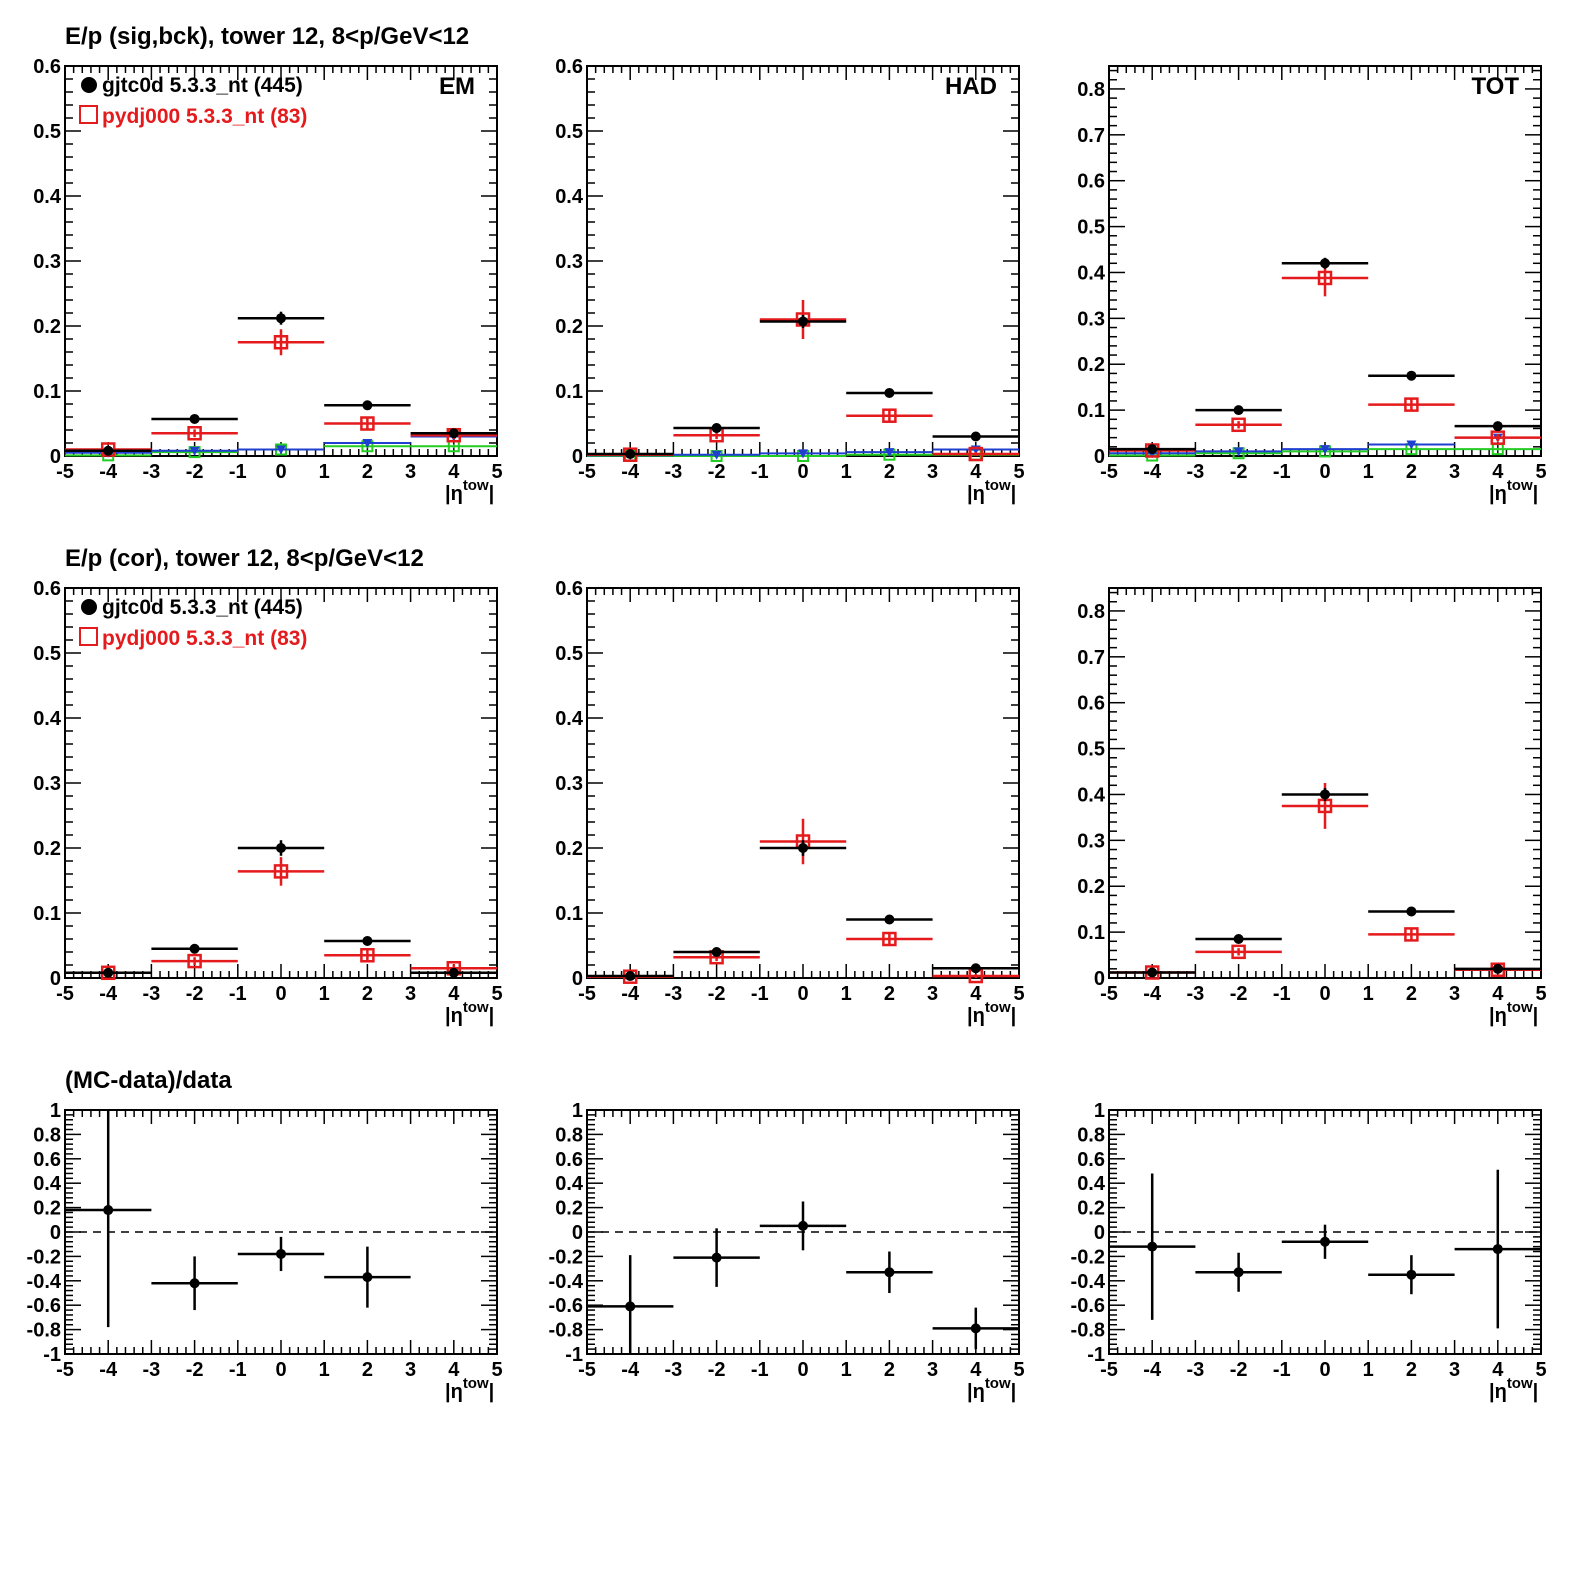 The width and height of the screenshot is (1575, 1580). Describe the element at coordinates (88, 114) in the screenshot. I see `legend-marker-mc` at that location.